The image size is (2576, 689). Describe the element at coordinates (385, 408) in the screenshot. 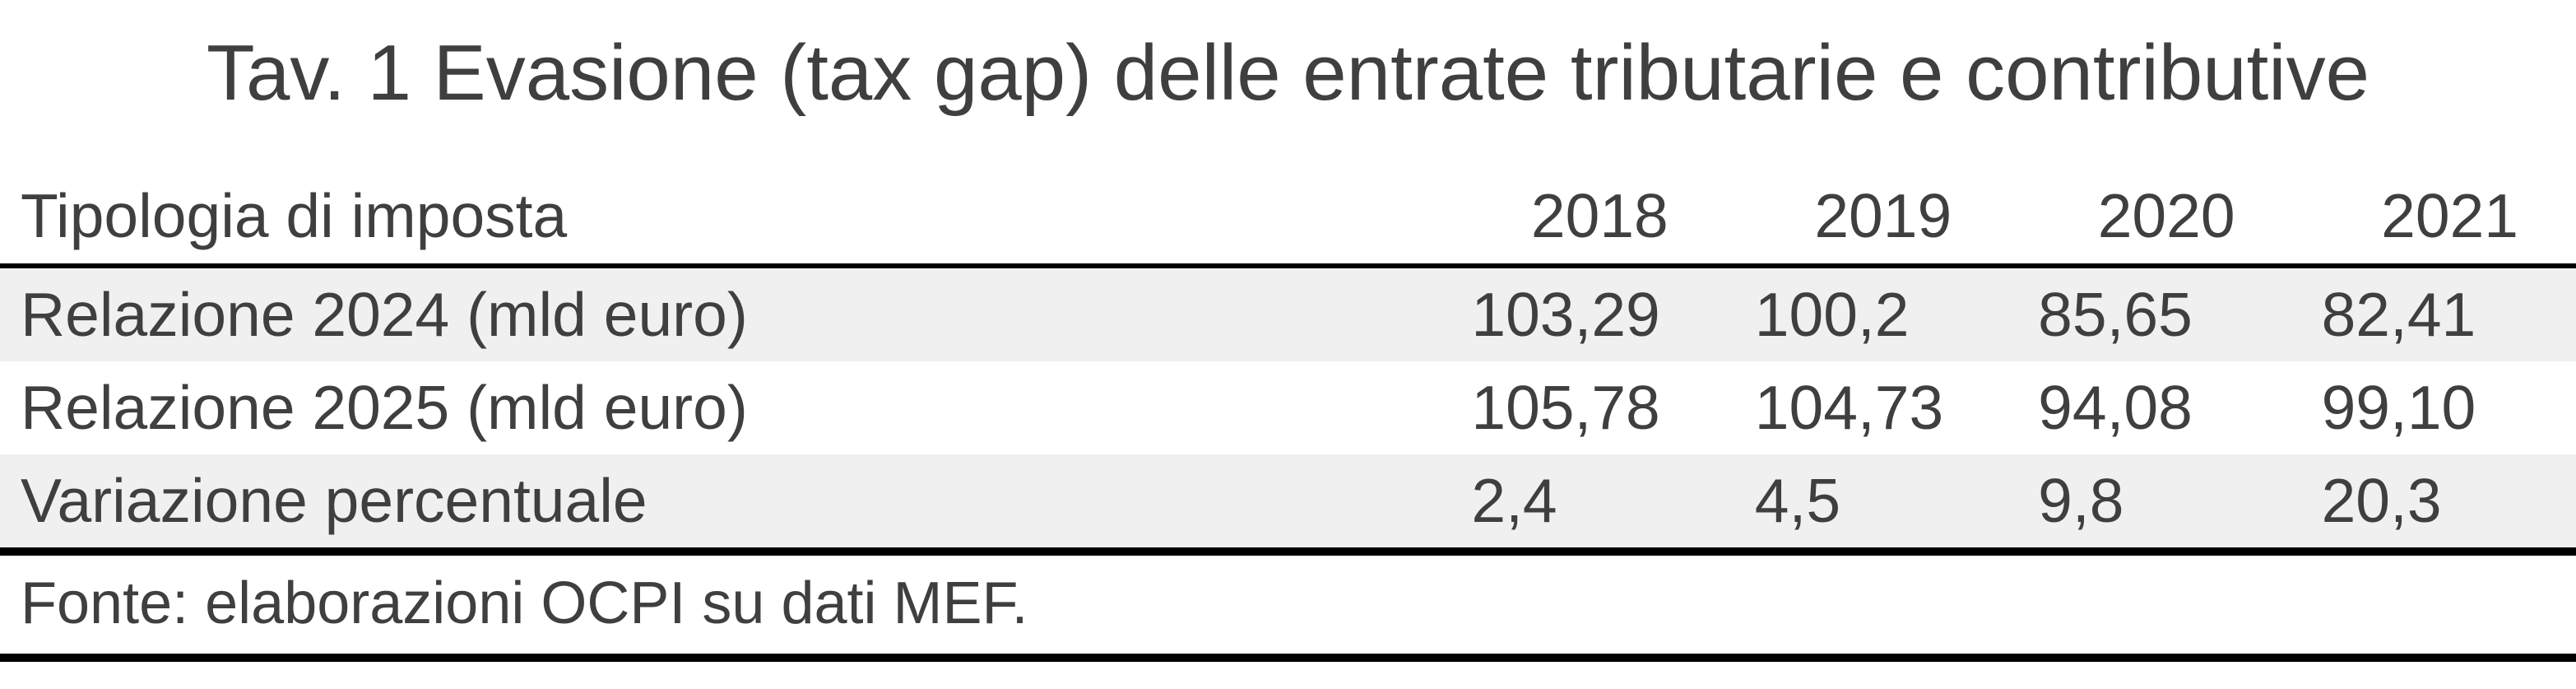

I see `row-label: Relazione 2025 (mld euro)` at that location.